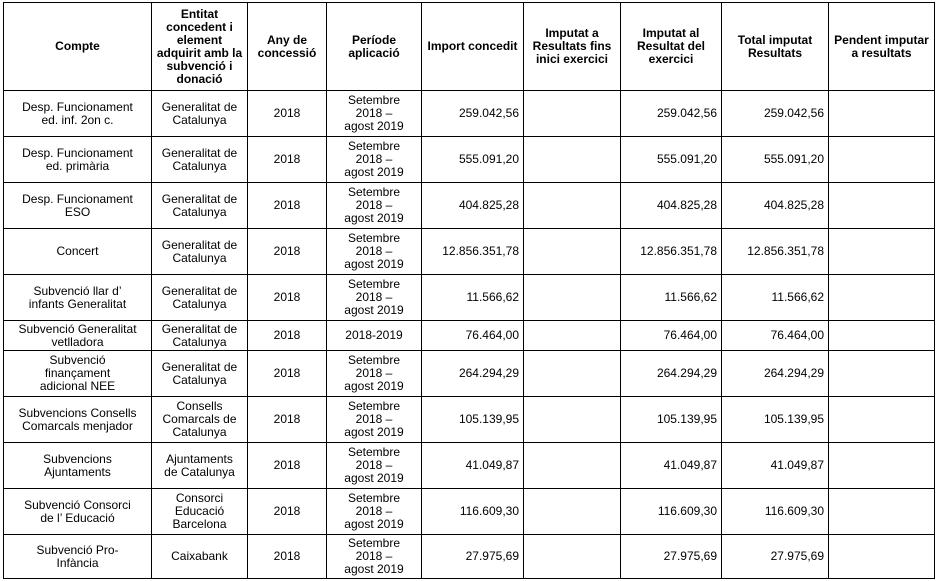 Image resolution: width=936 pixels, height=581 pixels. I want to click on cell-compte-text: Subvenció finançament adicional NEE, so click(77, 373).